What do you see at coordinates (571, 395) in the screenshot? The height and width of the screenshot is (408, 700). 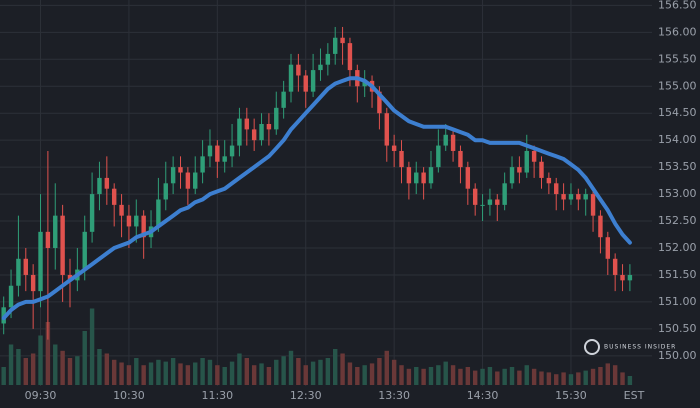 I see `x-tick-label: 15:30` at bounding box center [571, 395].